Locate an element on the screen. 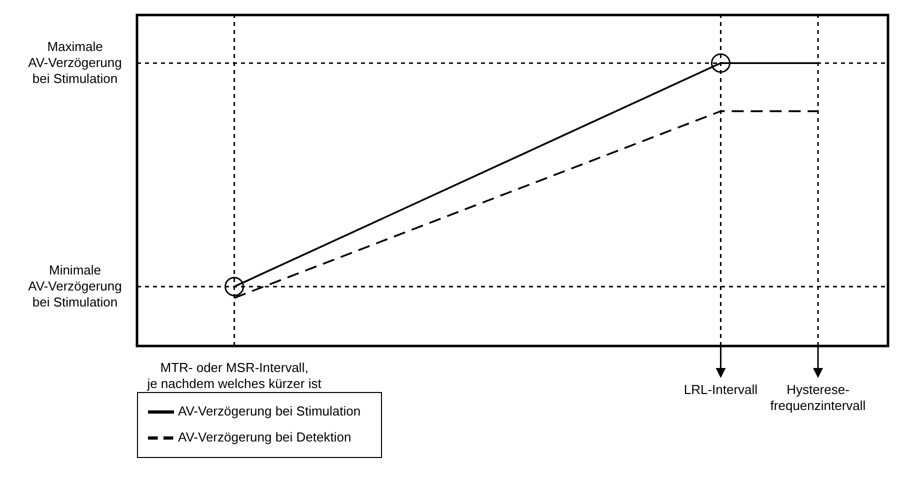 The height and width of the screenshot is (486, 915). ref-line-label: Maximale AV-Verzögerung bei Stimulation is located at coordinates (75, 62).